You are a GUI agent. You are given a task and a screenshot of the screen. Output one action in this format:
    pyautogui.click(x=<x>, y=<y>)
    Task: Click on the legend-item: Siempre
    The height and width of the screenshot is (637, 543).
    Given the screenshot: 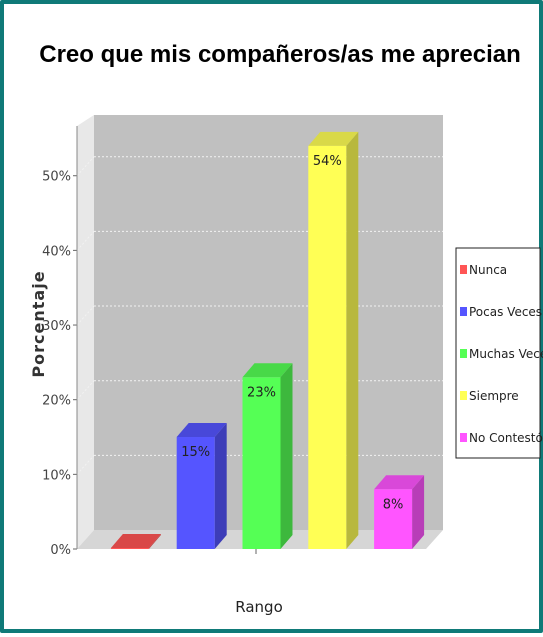 What is the action you would take?
    pyautogui.click(x=489, y=396)
    